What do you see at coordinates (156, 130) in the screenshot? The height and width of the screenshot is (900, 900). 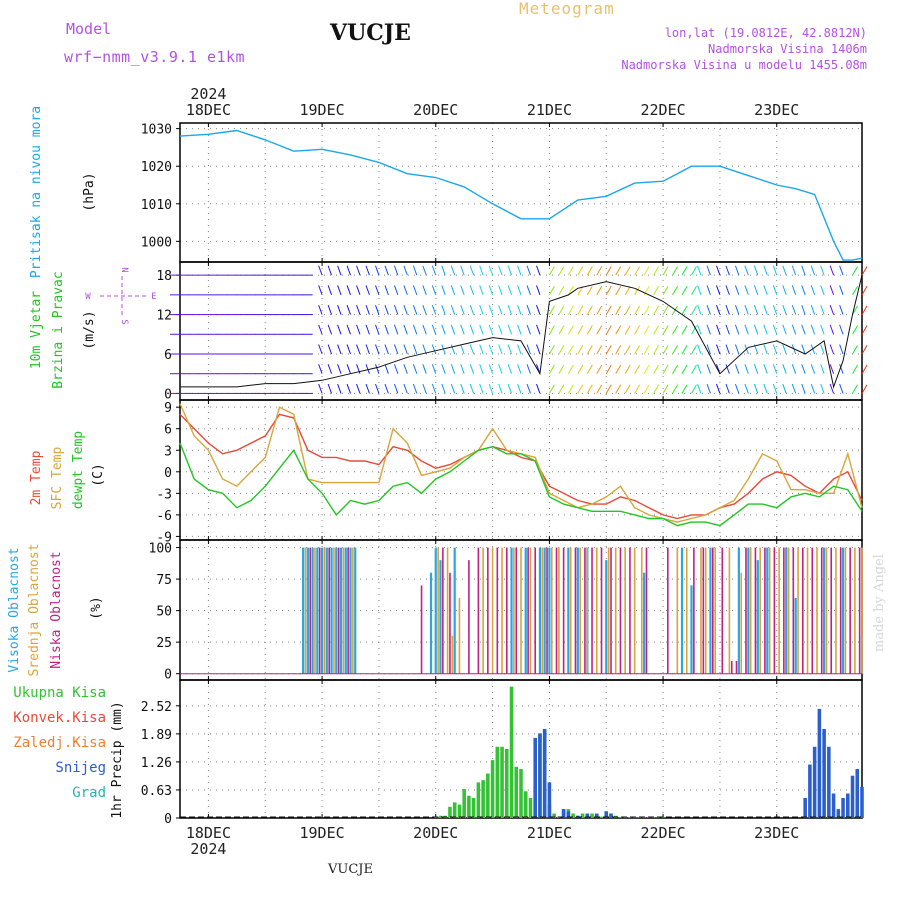 I see `y-tick-label: 1030` at bounding box center [156, 130].